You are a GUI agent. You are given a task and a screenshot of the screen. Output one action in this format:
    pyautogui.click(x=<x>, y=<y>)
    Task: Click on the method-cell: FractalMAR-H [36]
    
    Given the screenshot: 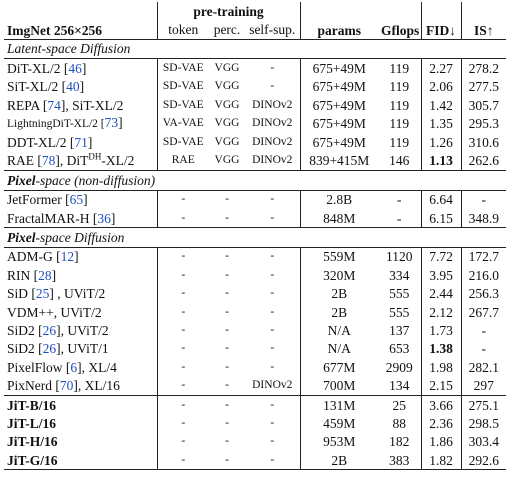 What is the action you would take?
    pyautogui.click(x=80, y=218)
    